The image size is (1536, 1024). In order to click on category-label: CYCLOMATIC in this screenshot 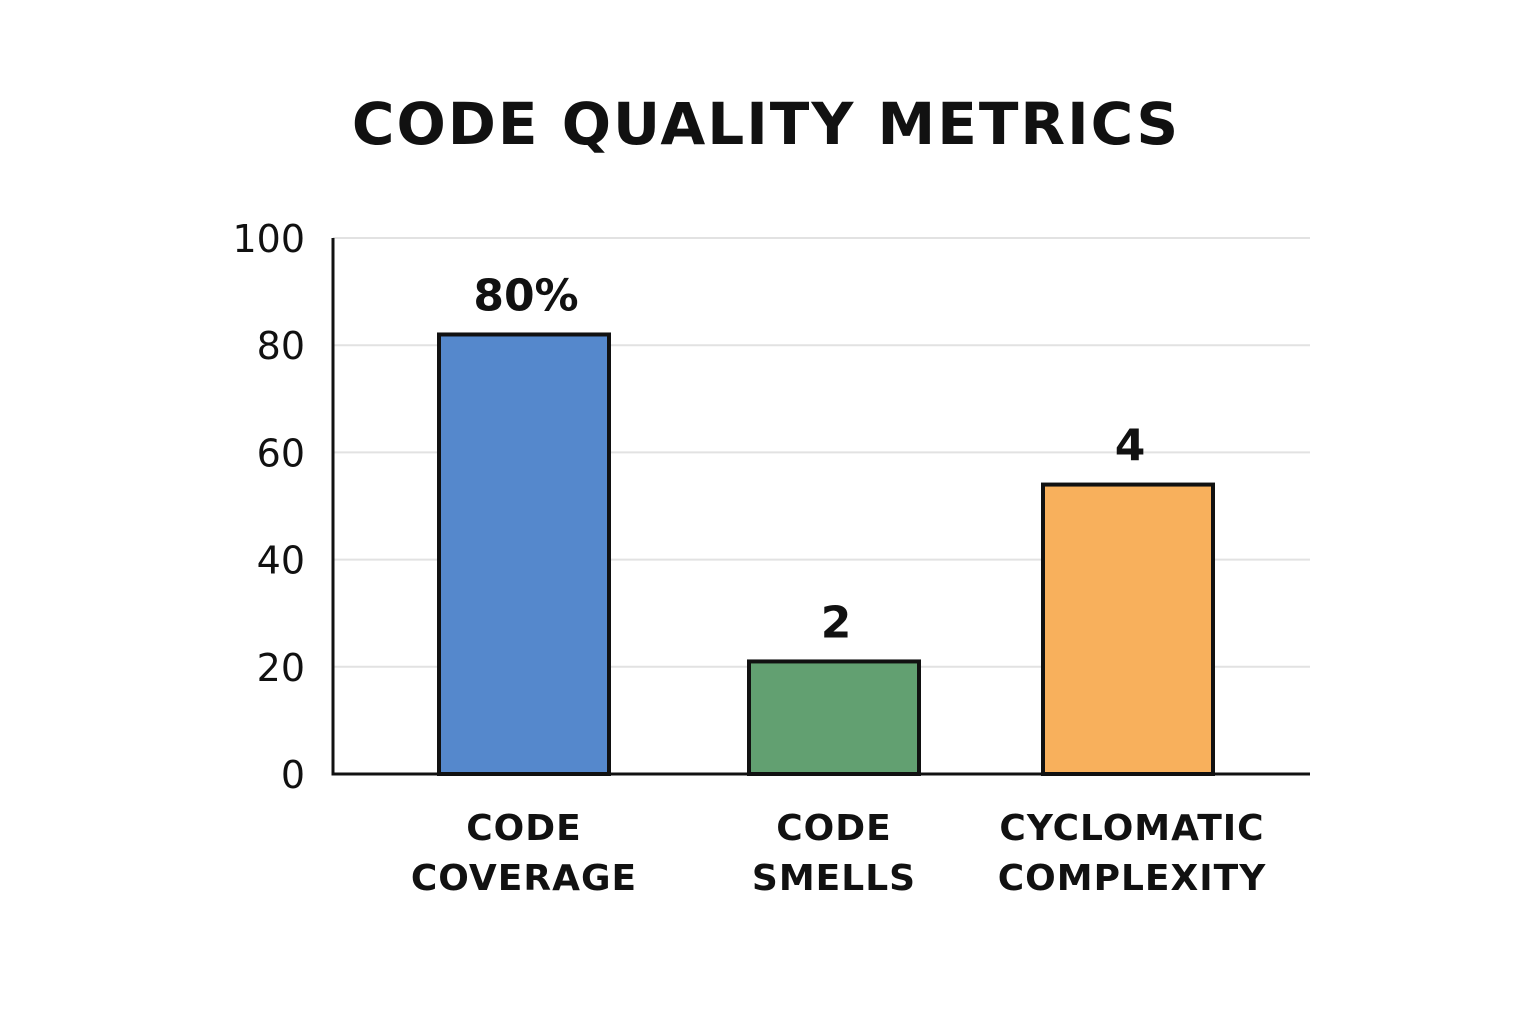, I will do `click(1131, 828)`.